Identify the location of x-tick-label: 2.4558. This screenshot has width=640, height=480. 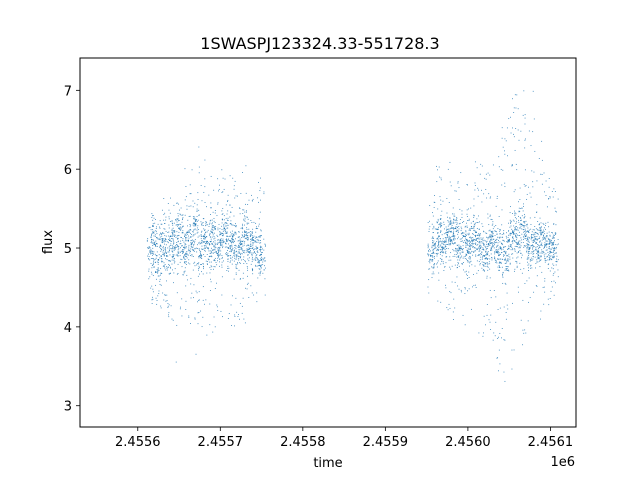
(303, 442).